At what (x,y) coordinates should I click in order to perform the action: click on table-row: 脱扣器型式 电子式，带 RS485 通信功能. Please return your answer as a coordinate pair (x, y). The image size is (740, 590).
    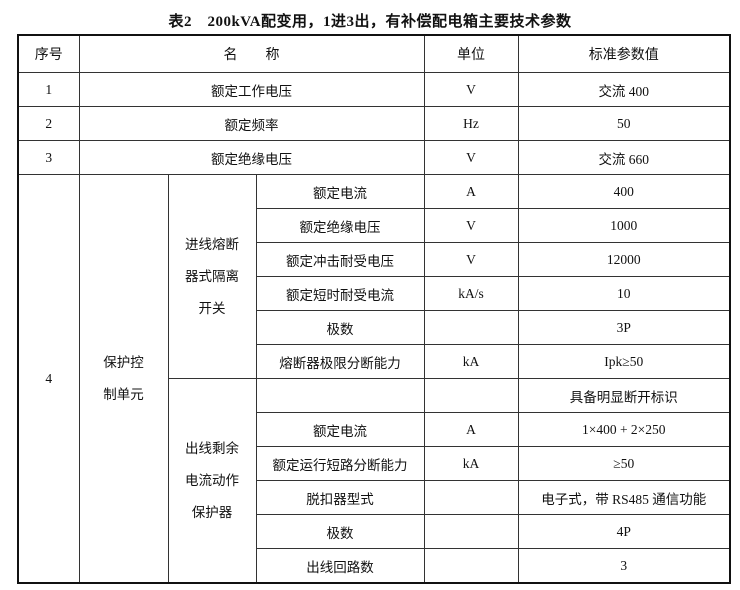
    Looking at the image, I should click on (374, 497).